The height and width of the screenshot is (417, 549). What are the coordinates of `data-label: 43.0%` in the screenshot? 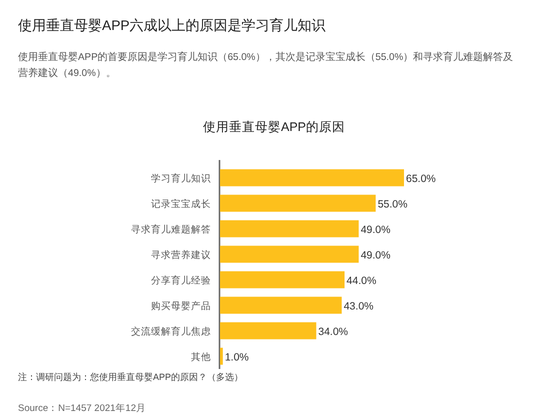 It's located at (359, 306).